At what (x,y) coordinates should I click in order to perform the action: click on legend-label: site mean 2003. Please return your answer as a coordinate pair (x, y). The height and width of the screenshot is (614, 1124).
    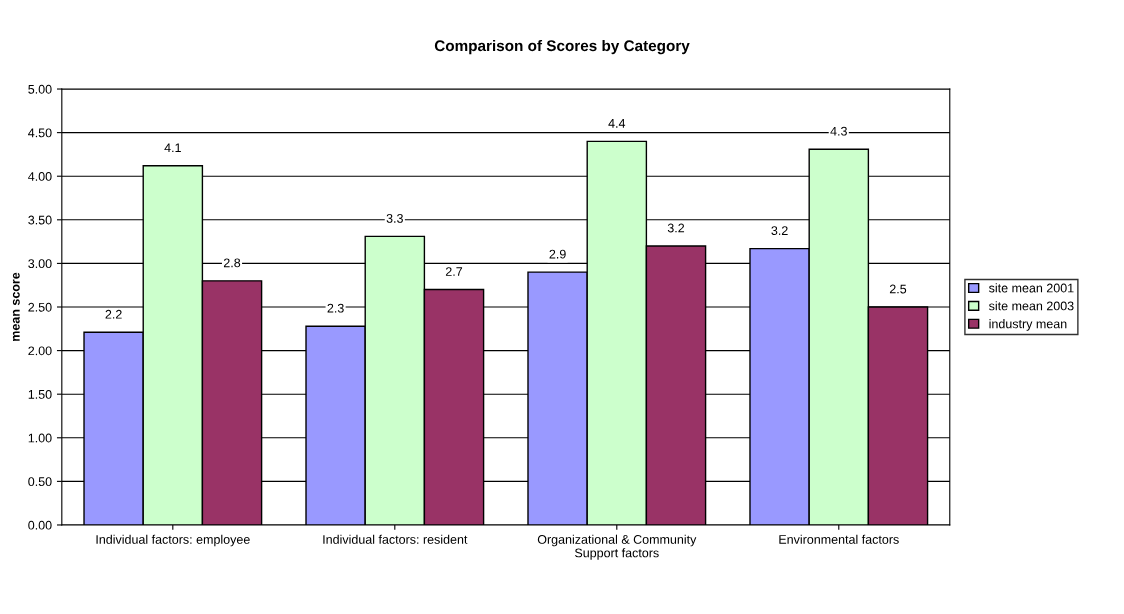
    Looking at the image, I should click on (1031, 306).